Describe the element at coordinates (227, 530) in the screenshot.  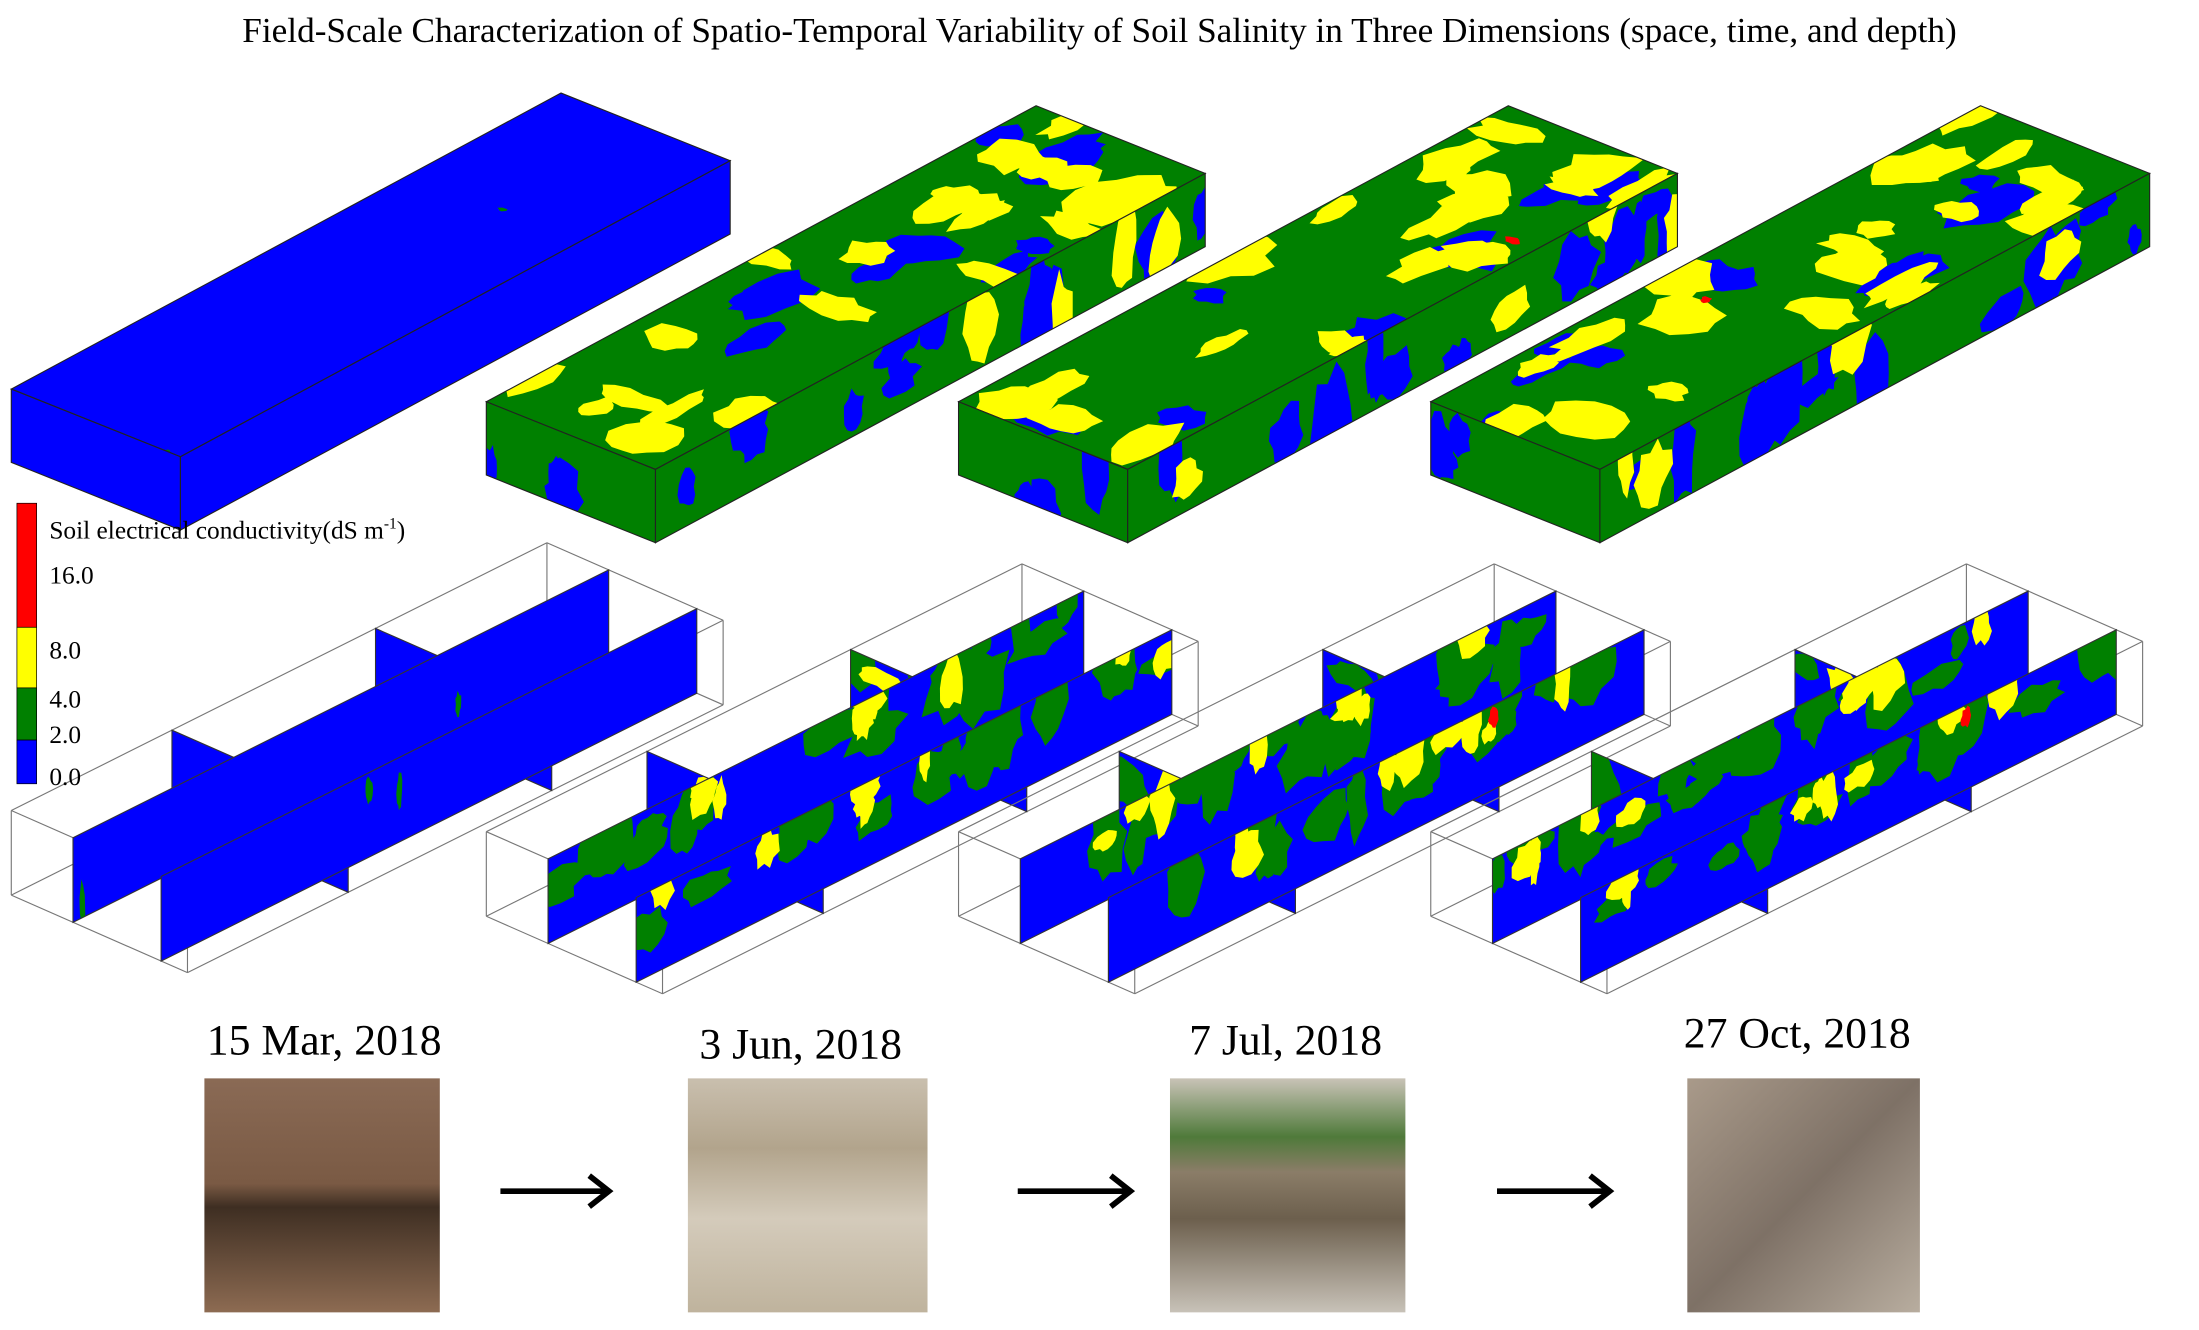
I see `legend-title: Soil electrical conductivity(dS m-1)` at that location.